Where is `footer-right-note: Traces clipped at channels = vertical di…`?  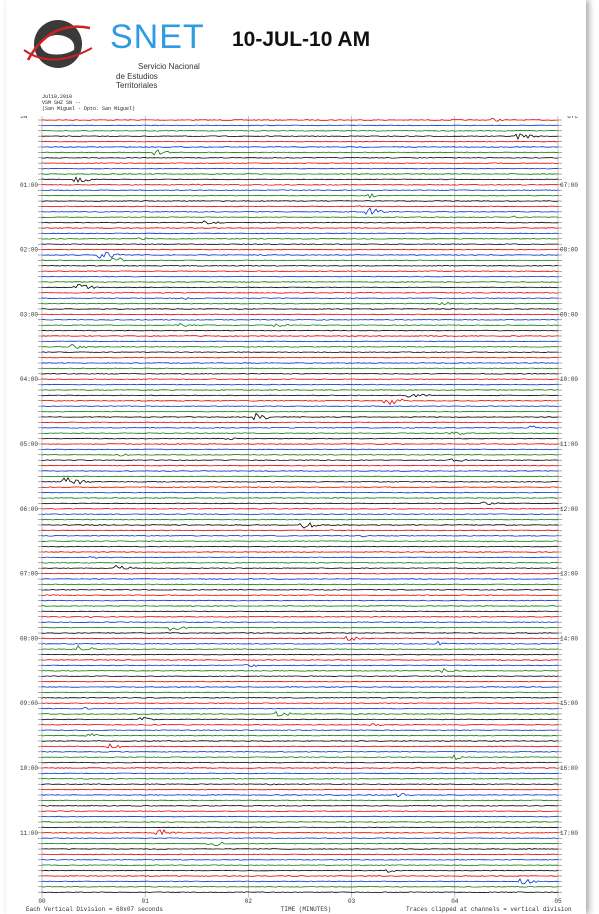
footer-right-note: Traces clipped at channels = vertical di… is located at coordinates (489, 909).